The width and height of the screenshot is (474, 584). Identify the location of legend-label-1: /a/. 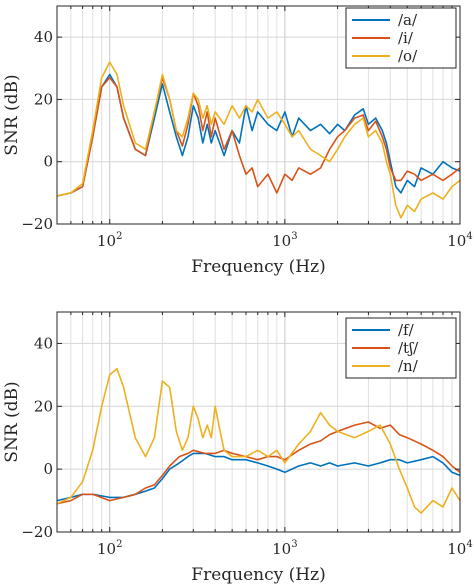
(408, 20).